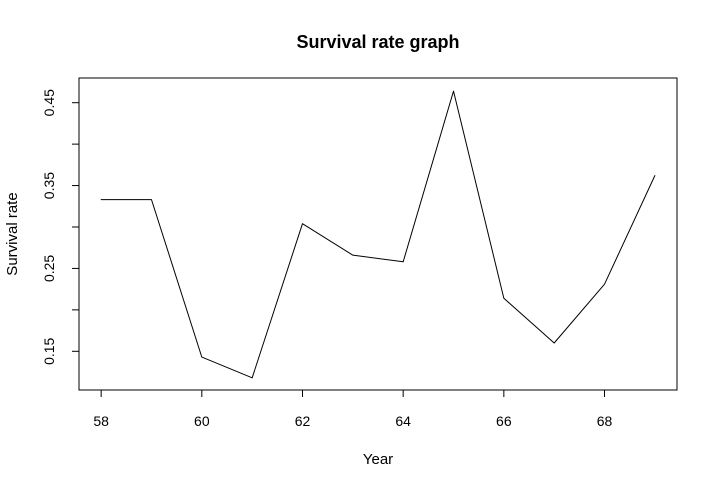 The width and height of the screenshot is (717, 488). Describe the element at coordinates (504, 421) in the screenshot. I see `x-tick-label-66: 66` at that location.